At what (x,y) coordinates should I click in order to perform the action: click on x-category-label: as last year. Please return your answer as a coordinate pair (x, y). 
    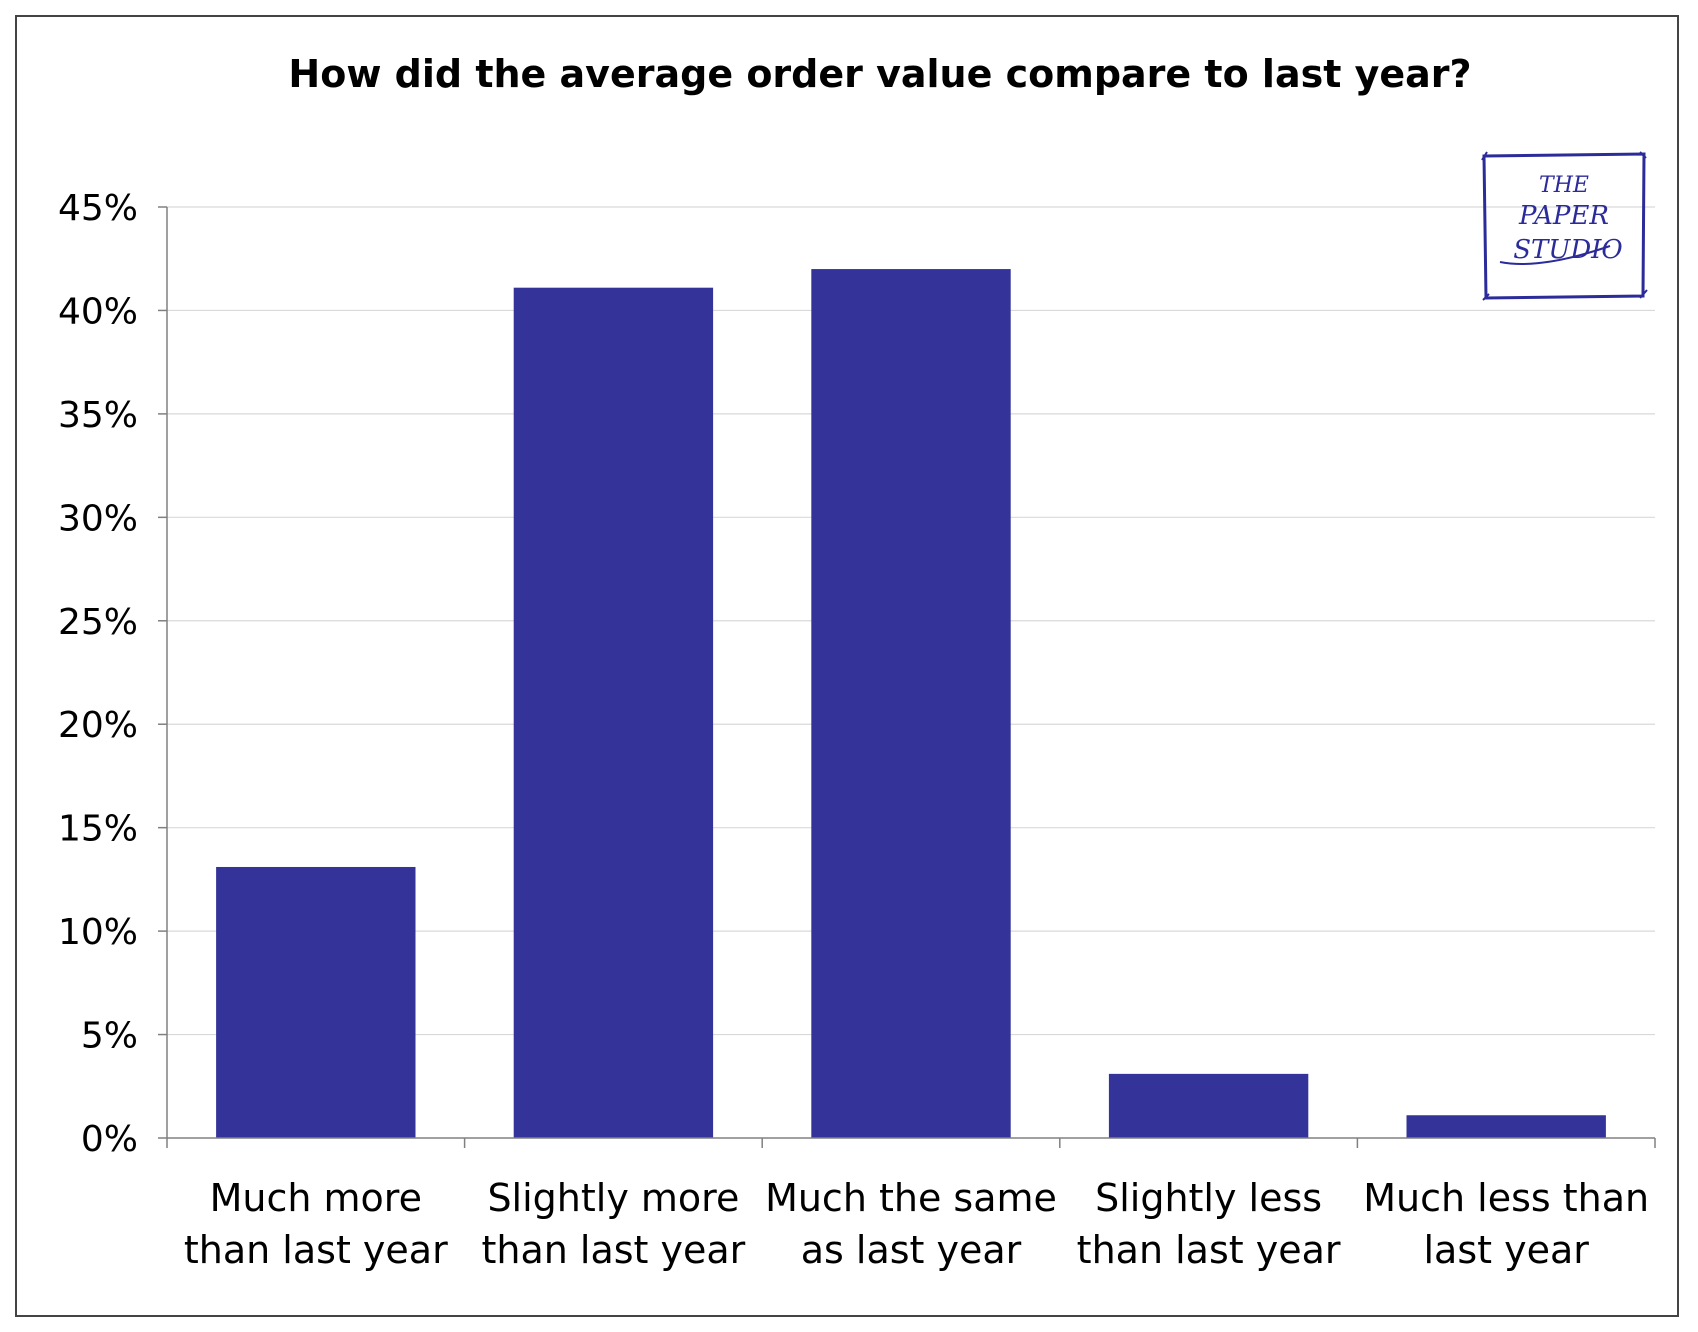
    Looking at the image, I should click on (911, 1250).